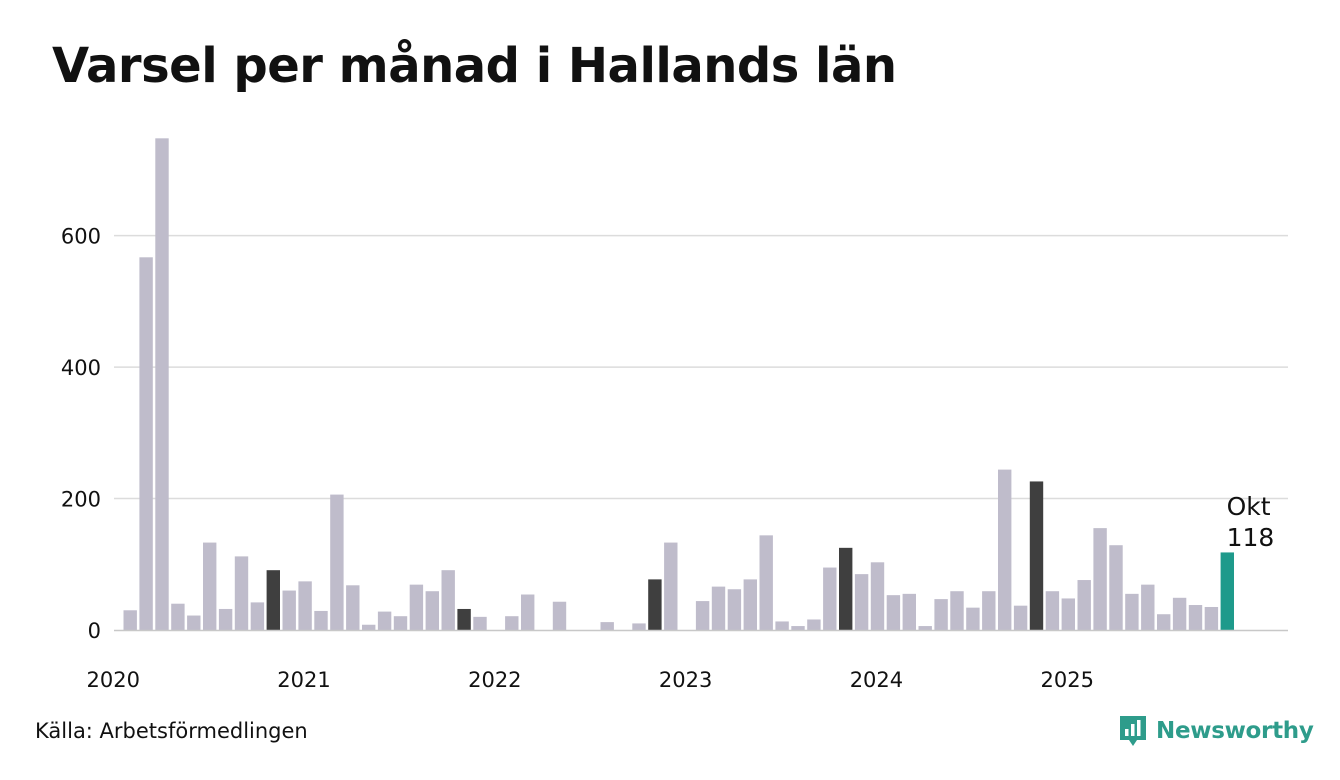 The image size is (1340, 780). What do you see at coordinates (1133, 731) in the screenshot?
I see `newsworthy-logo-icon` at bounding box center [1133, 731].